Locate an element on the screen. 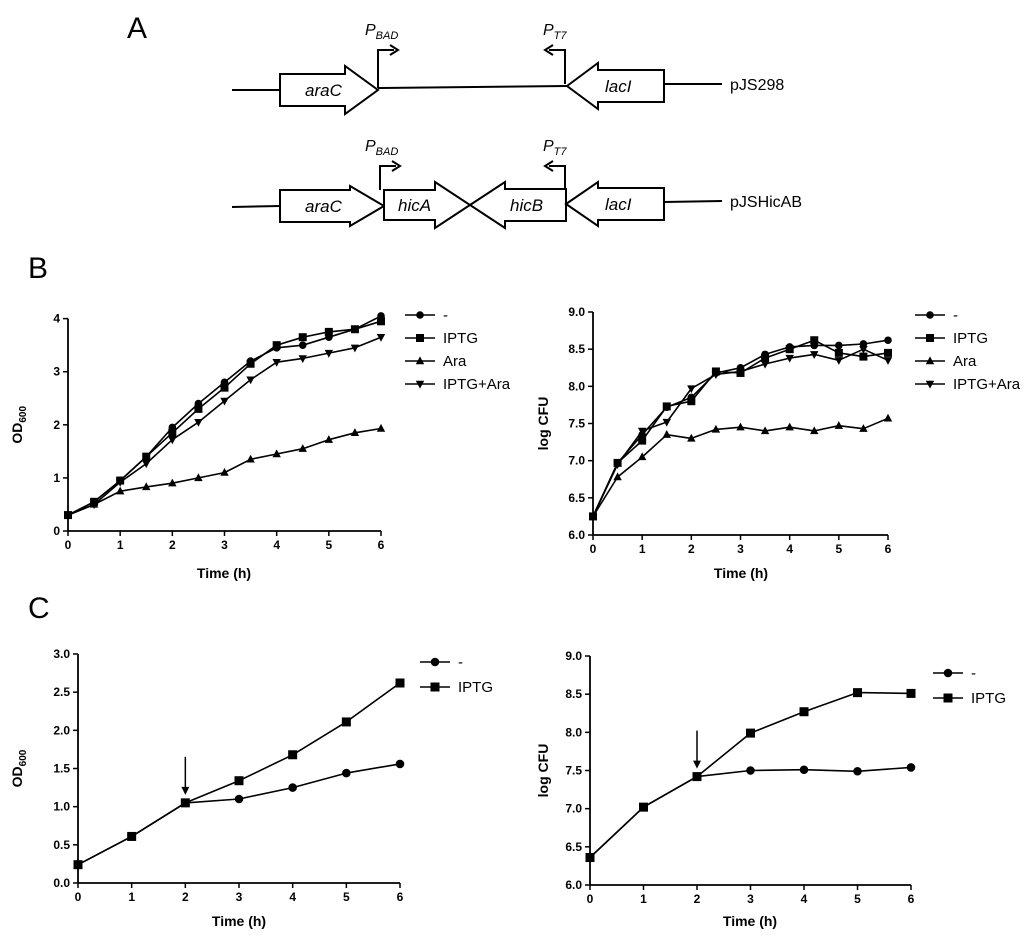 The width and height of the screenshot is (1024, 950). gene-label: hicB is located at coordinates (526, 205).